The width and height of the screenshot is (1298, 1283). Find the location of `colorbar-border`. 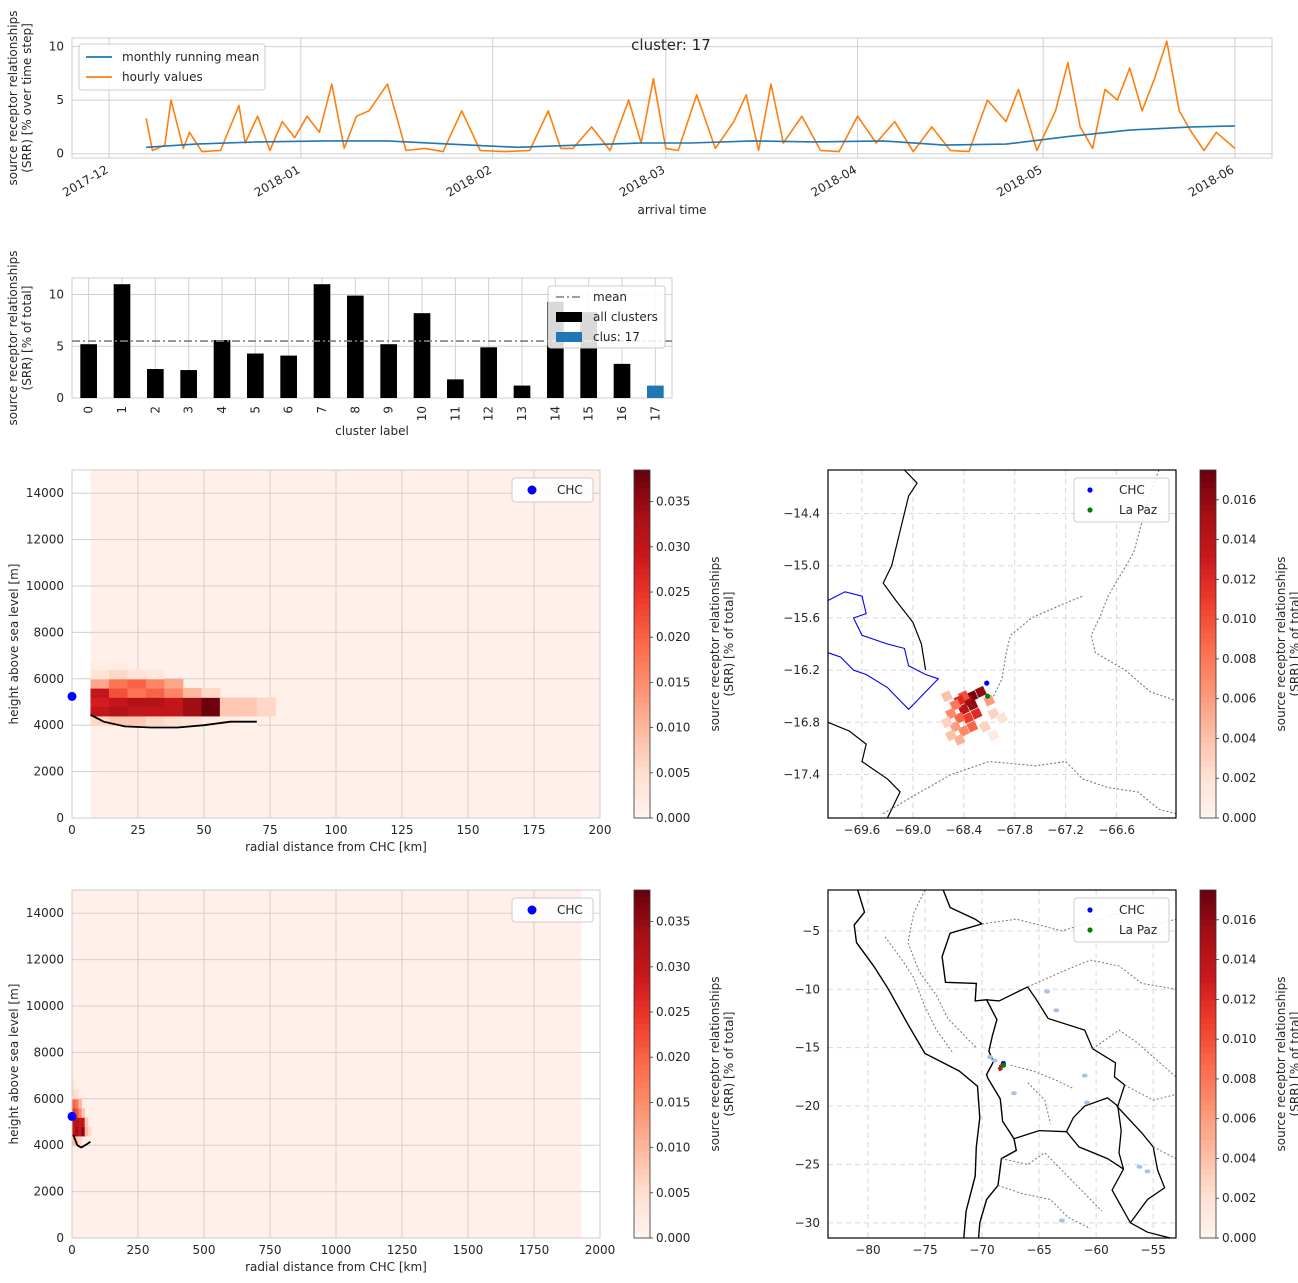

colorbar-border is located at coordinates (642, 1064).